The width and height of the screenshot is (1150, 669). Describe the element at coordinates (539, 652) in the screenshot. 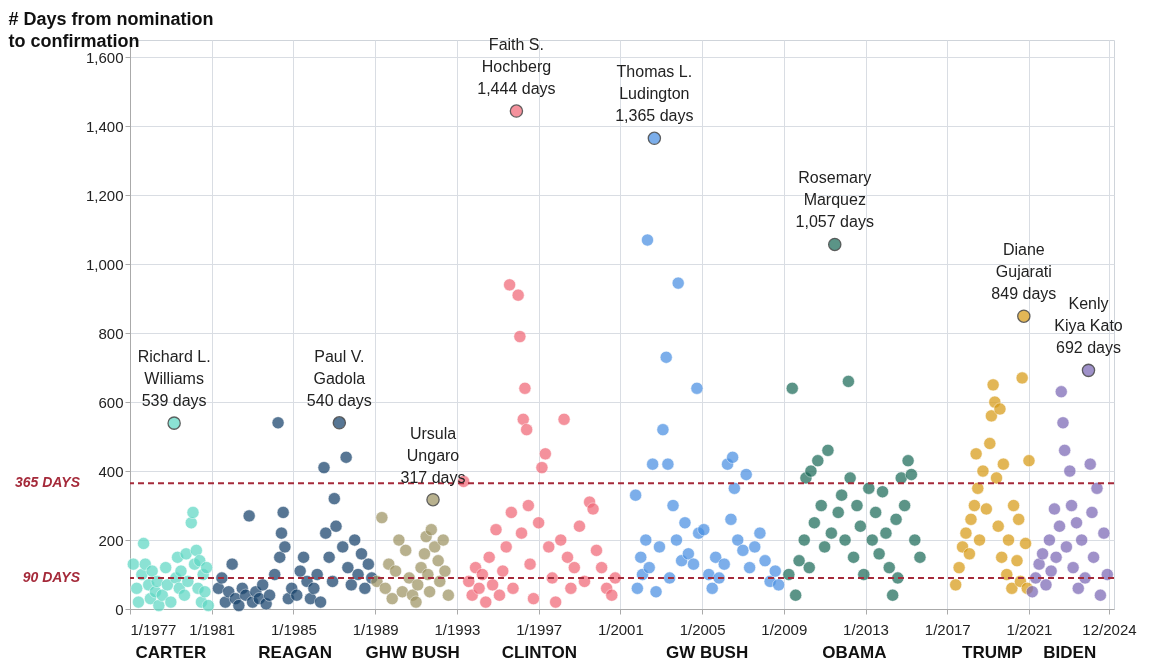

I see `text: CLINTON` at that location.